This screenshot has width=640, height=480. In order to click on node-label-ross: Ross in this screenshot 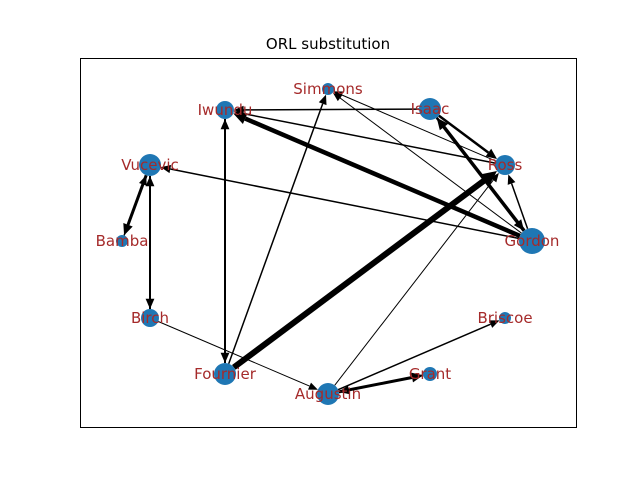, I will do `click(505, 165)`.